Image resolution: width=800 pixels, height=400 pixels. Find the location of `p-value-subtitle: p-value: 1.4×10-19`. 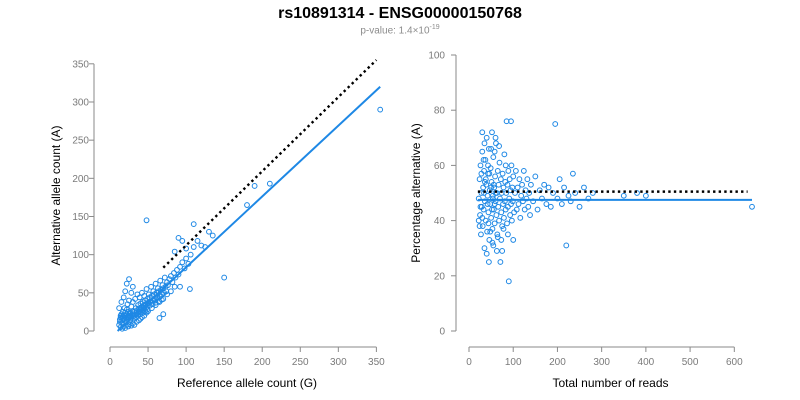

p-value-subtitle: p-value: 1.4×10-19 is located at coordinates (400, 30).